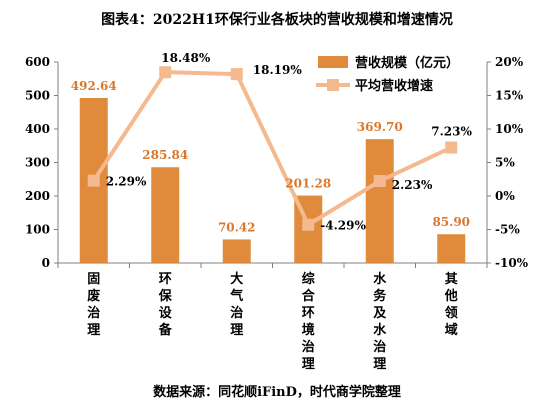 Image resolution: width=554 pixels, height=405 pixels. I want to click on y-tick-right-label: 20%, so click(509, 62).